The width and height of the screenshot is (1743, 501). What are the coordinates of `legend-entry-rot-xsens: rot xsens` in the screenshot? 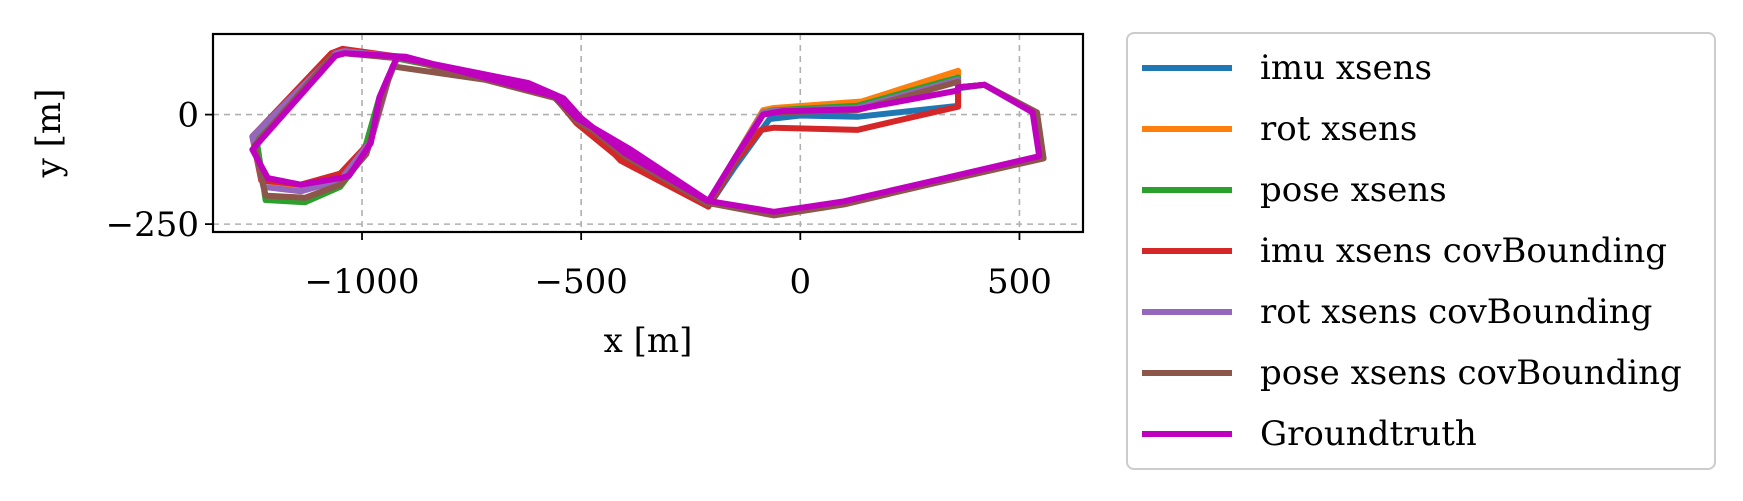 It's located at (1279, 129).